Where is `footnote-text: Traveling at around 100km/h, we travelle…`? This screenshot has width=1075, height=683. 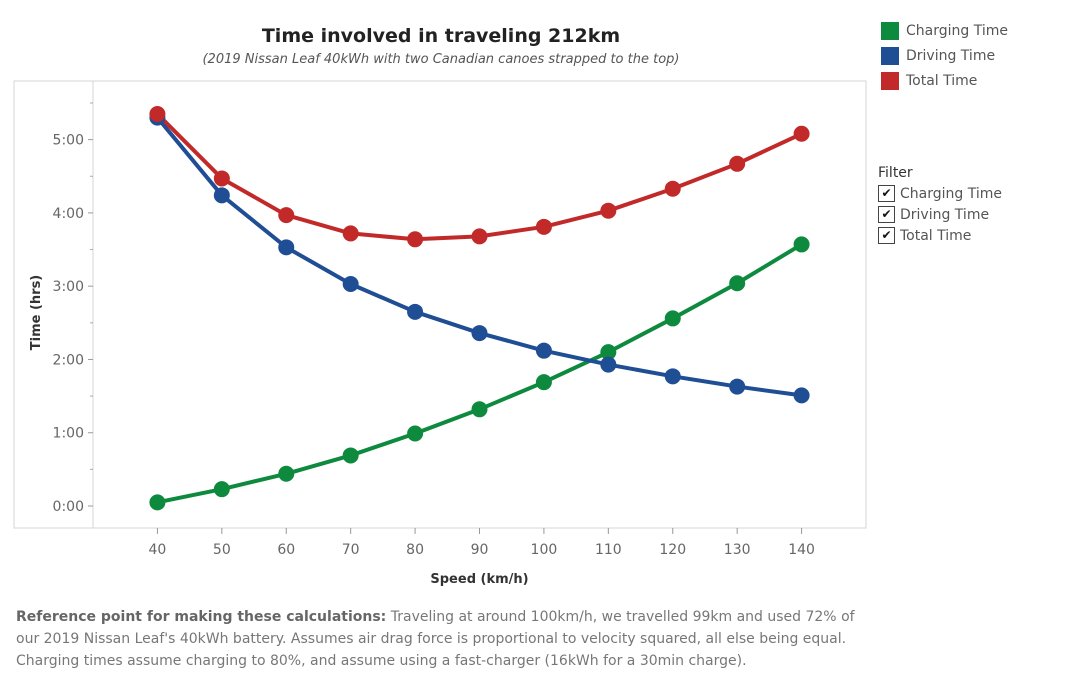
footnote-text: Traveling at around 100km/h, we travelle… is located at coordinates (435, 639).